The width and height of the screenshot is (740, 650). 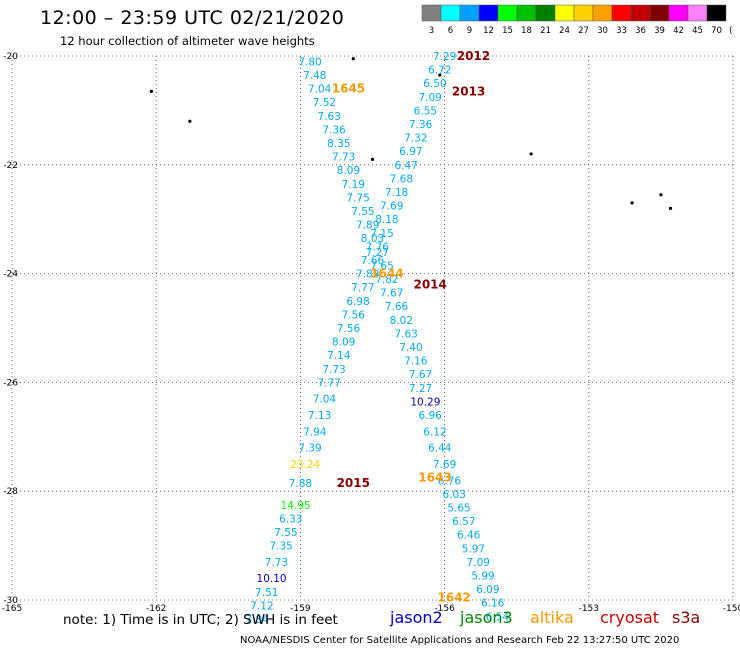 I want to click on wave-height-label: 7.15, so click(x=381, y=234).